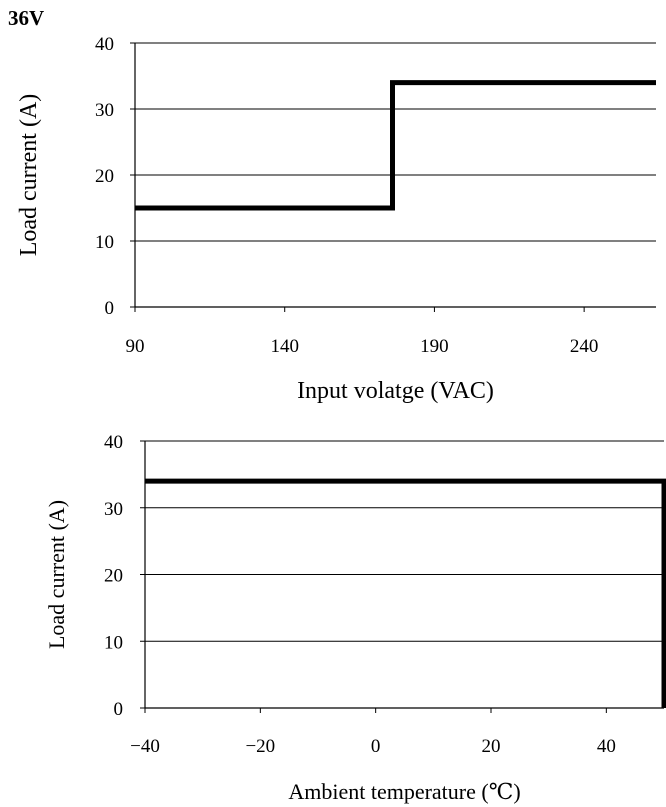  What do you see at coordinates (395, 391) in the screenshot?
I see `x-axis-title: Input volatge (VAC)` at bounding box center [395, 391].